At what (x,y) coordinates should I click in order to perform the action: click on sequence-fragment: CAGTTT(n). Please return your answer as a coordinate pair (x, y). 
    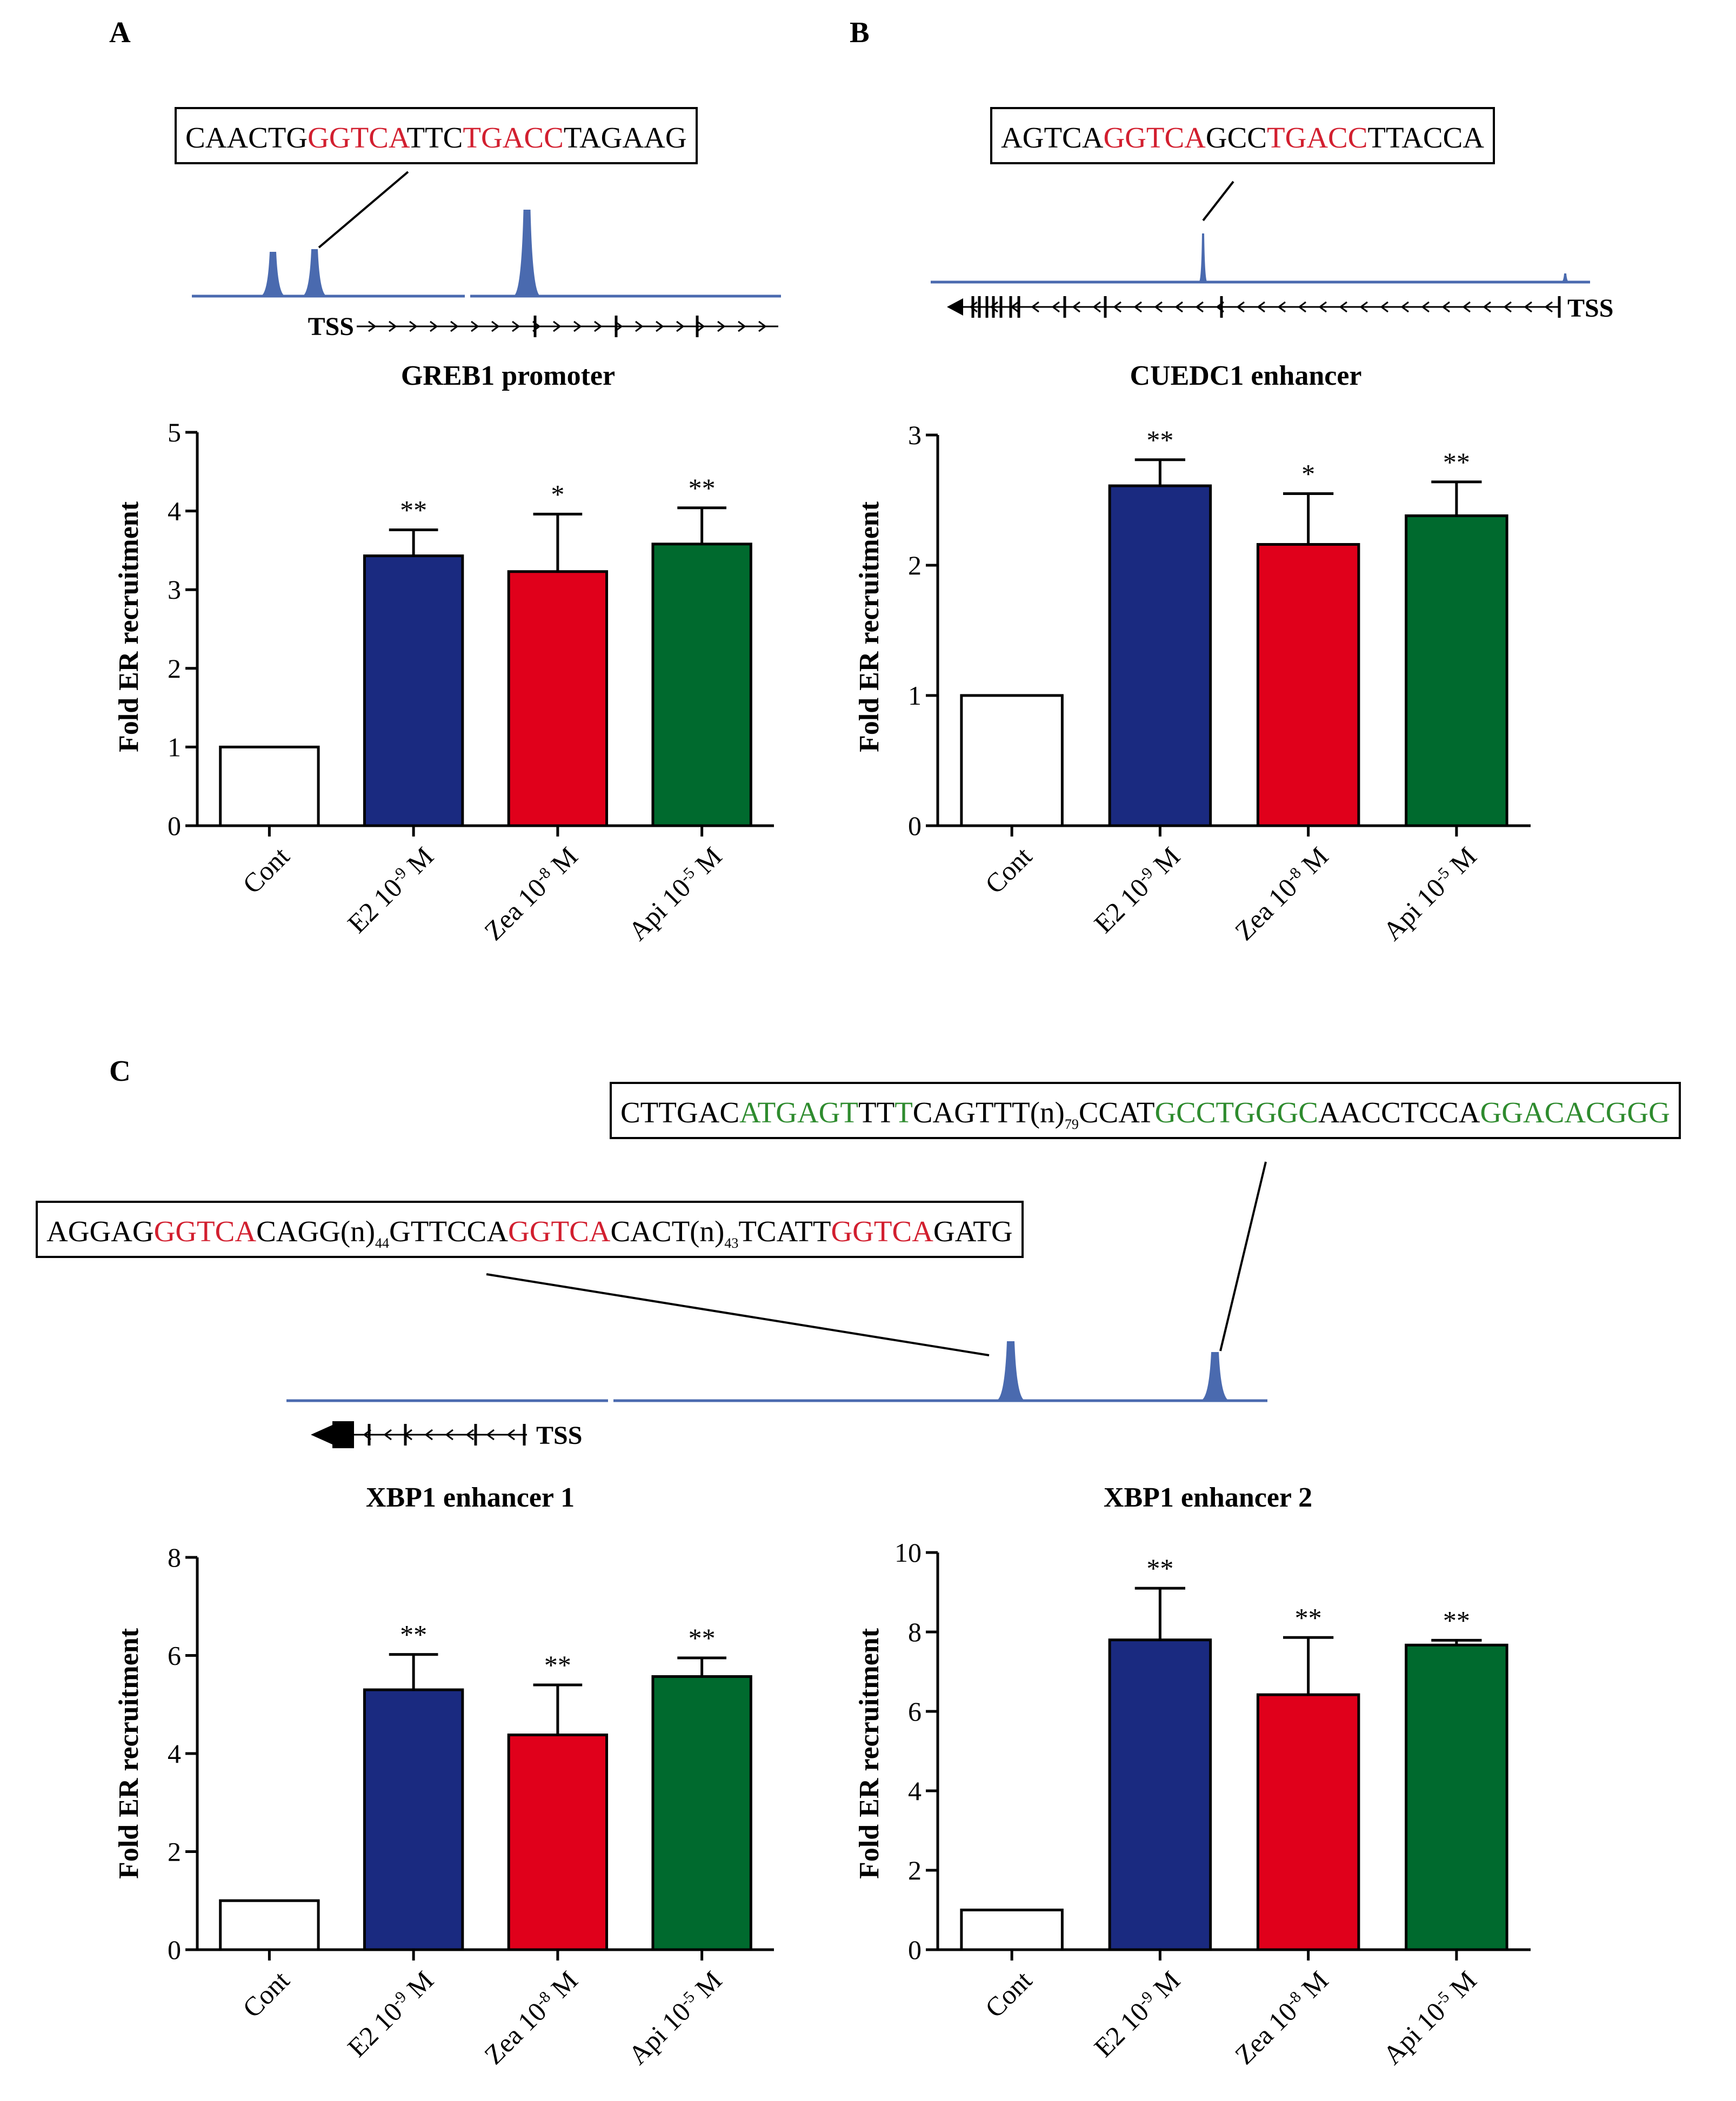
    Looking at the image, I should click on (989, 1112).